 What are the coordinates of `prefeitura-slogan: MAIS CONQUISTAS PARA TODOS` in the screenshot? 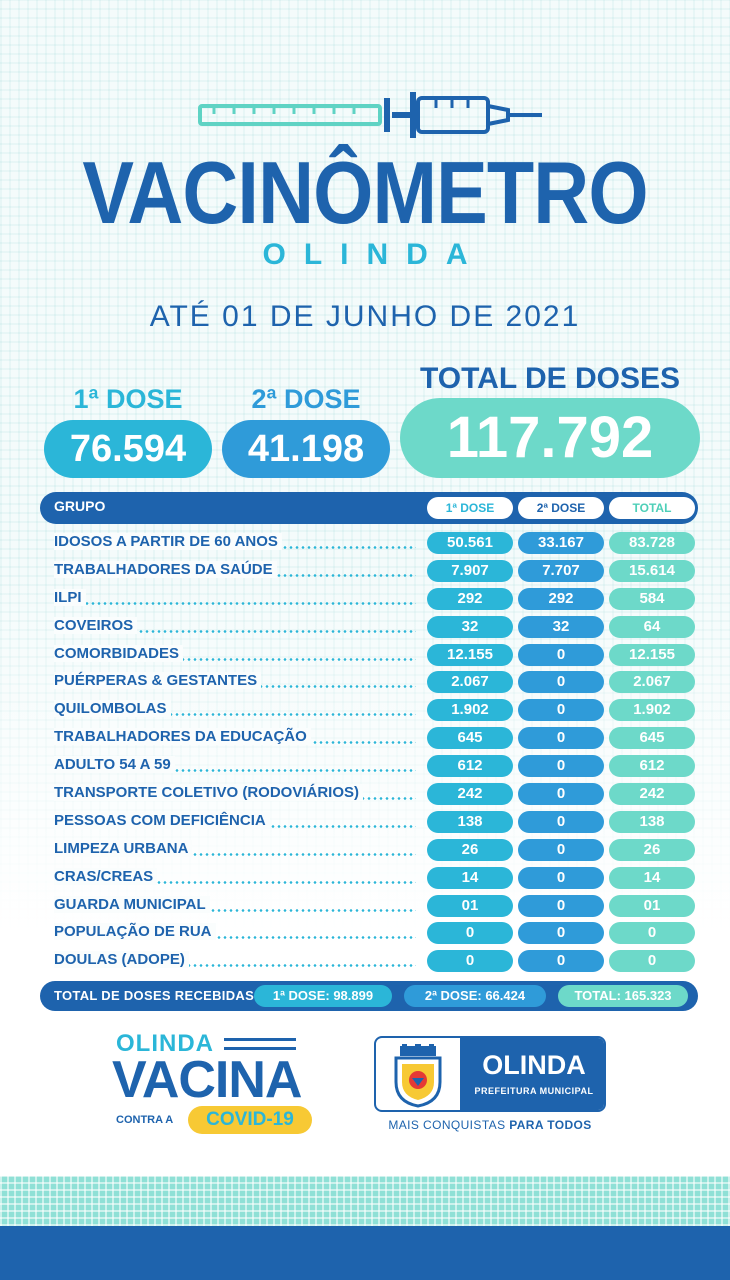 It's located at (490, 1125).